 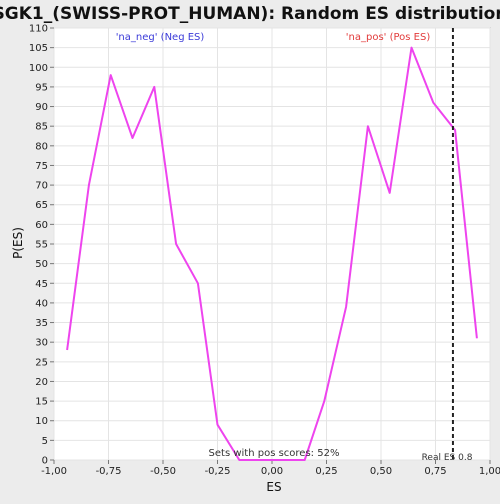 What do you see at coordinates (272, 471) in the screenshot?
I see `x-tick-label: 0,00` at bounding box center [272, 471].